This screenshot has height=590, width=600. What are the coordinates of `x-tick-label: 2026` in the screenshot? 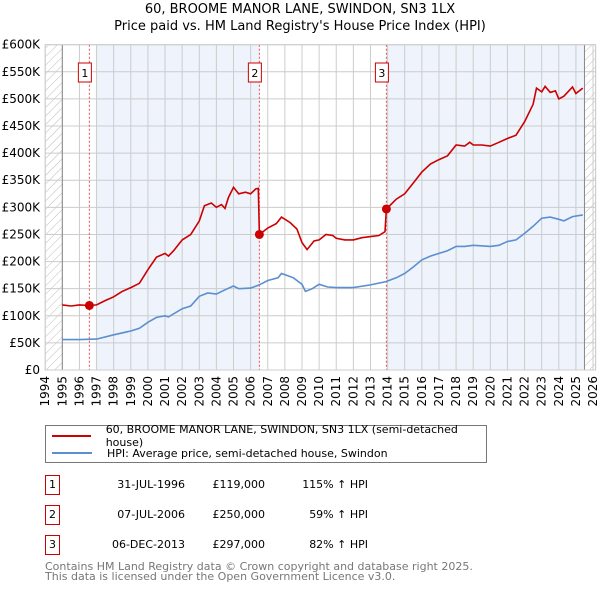 It's located at (593, 391).